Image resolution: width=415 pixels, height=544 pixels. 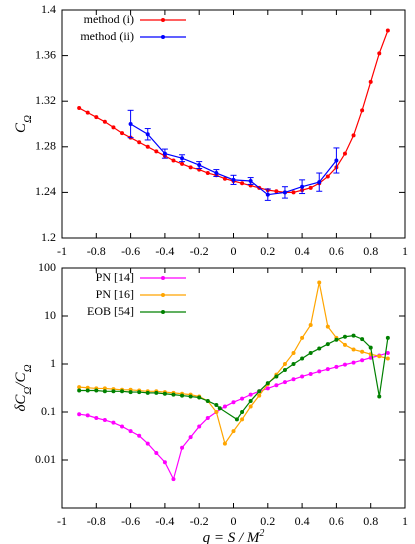 I want to click on x-tick-label: -1, so click(x=62, y=251).